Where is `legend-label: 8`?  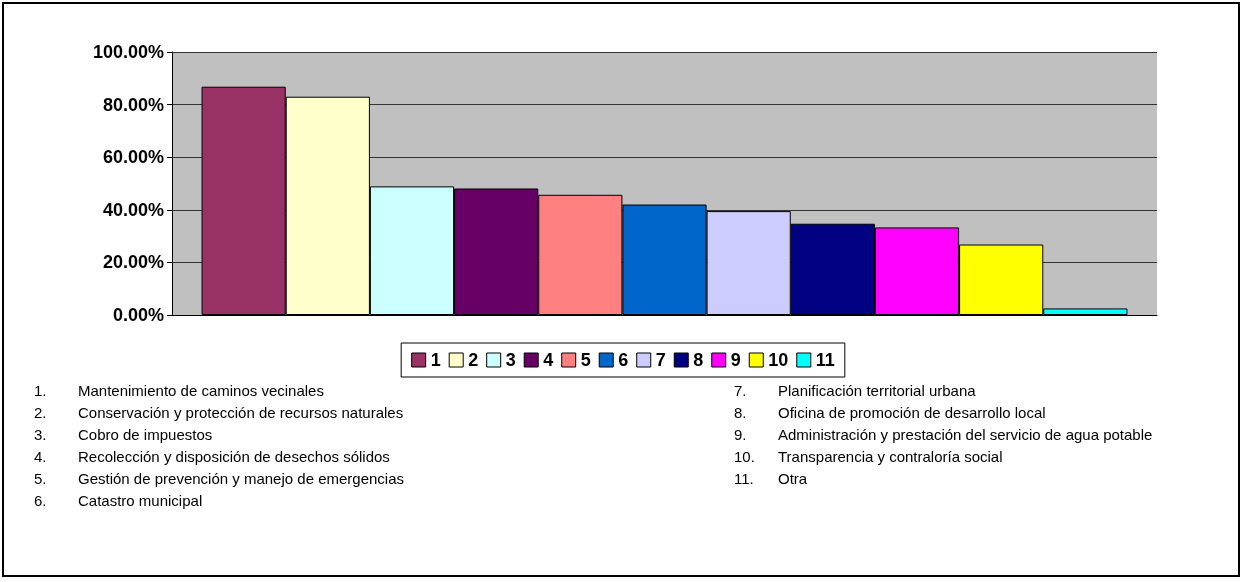
legend-label: 8 is located at coordinates (698, 360).